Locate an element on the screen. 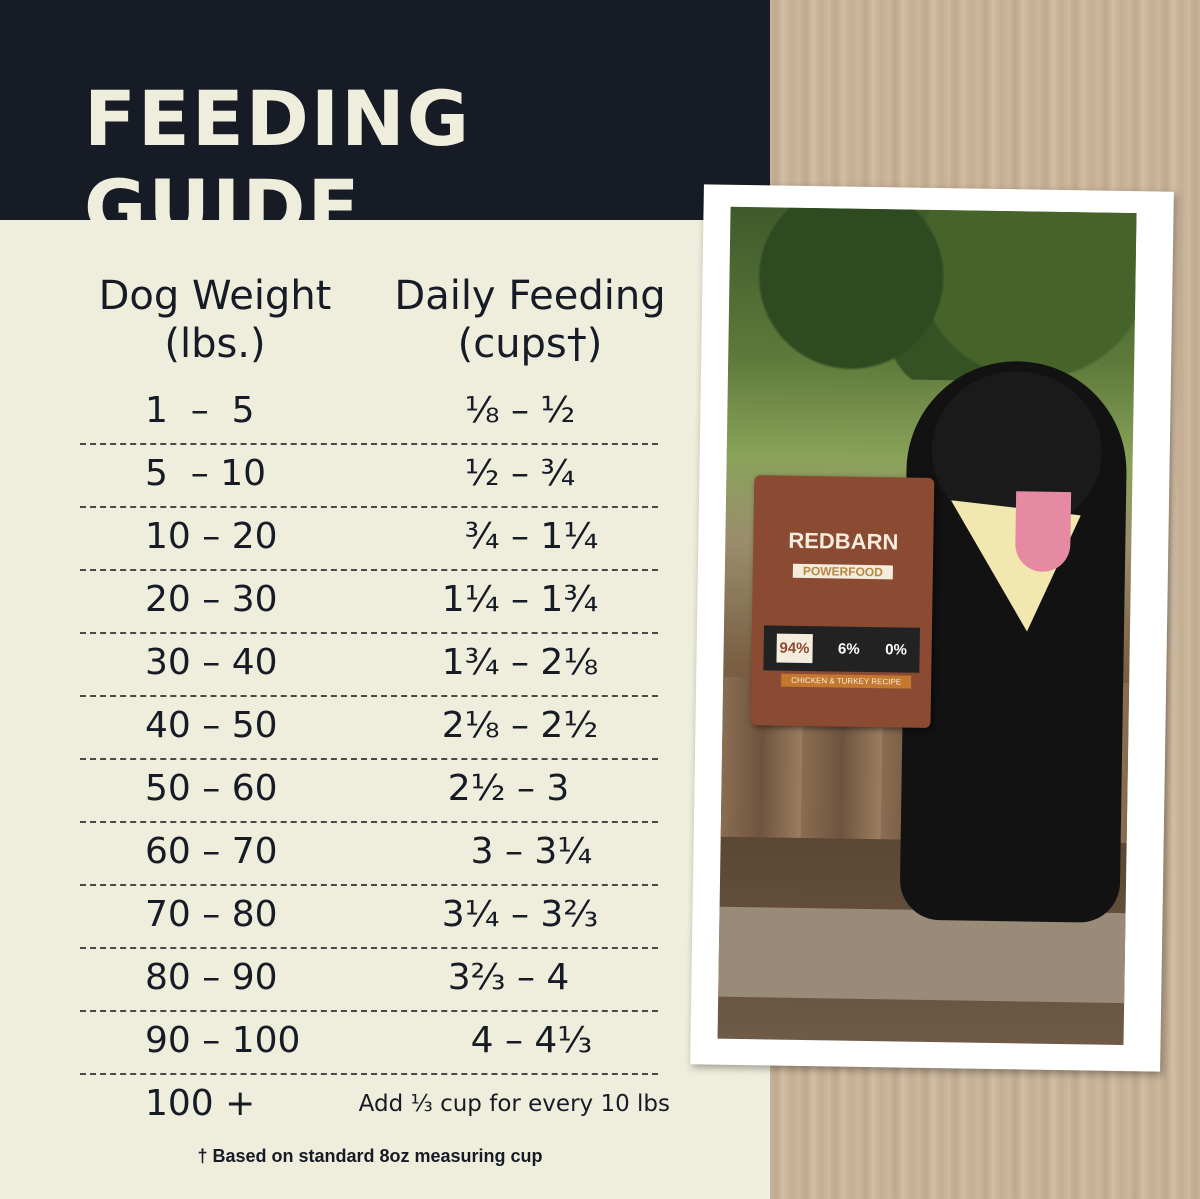 The width and height of the screenshot is (1200, 1199). dog-tongue is located at coordinates (1043, 532).